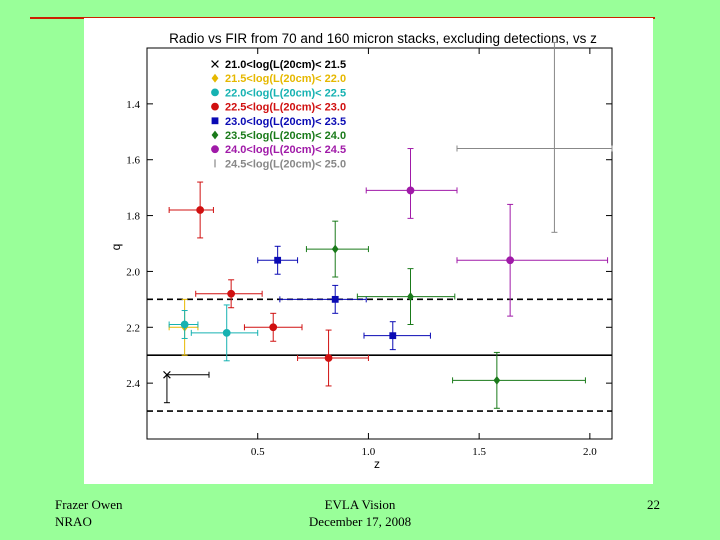  Describe the element at coordinates (590, 452) in the screenshot. I see `x-tick-label: 2.0` at that location.